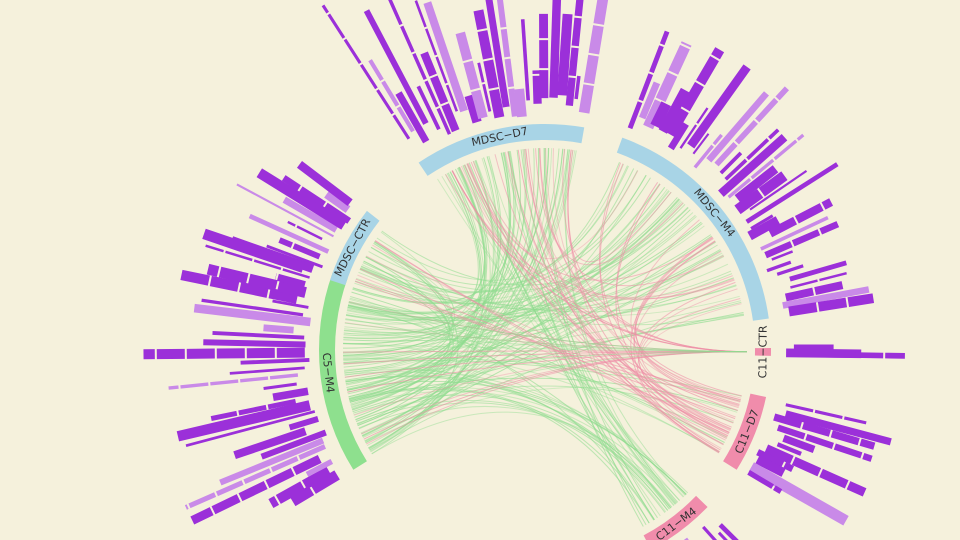 The width and height of the screenshot is (960, 540). Describe the element at coordinates (762, 351) in the screenshot. I see `segment-label-c11-ctr: C11−CTR` at that location.